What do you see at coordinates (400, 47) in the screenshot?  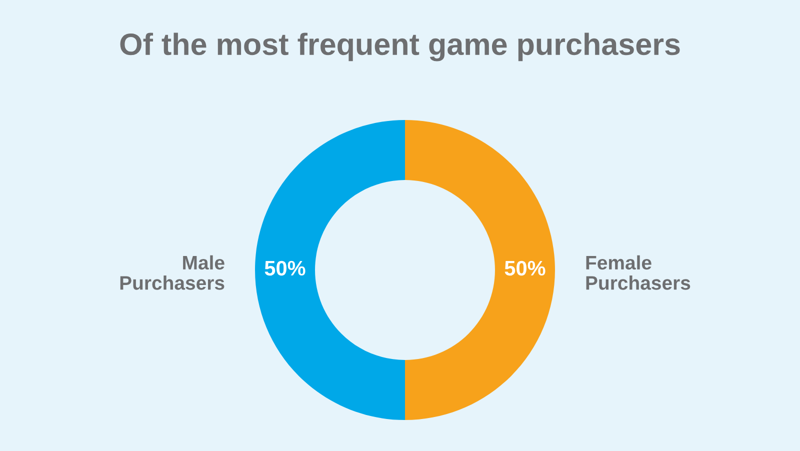 I see `chart-title: Of the most frequent game purchasers` at bounding box center [400, 47].